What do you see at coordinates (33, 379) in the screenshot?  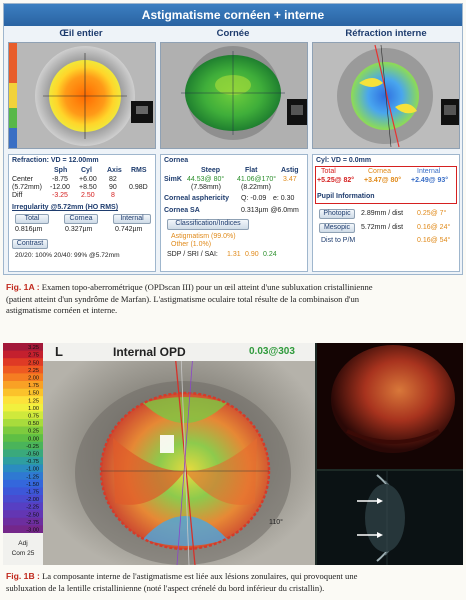 I see `scale-label: 2.00` at bounding box center [33, 379].